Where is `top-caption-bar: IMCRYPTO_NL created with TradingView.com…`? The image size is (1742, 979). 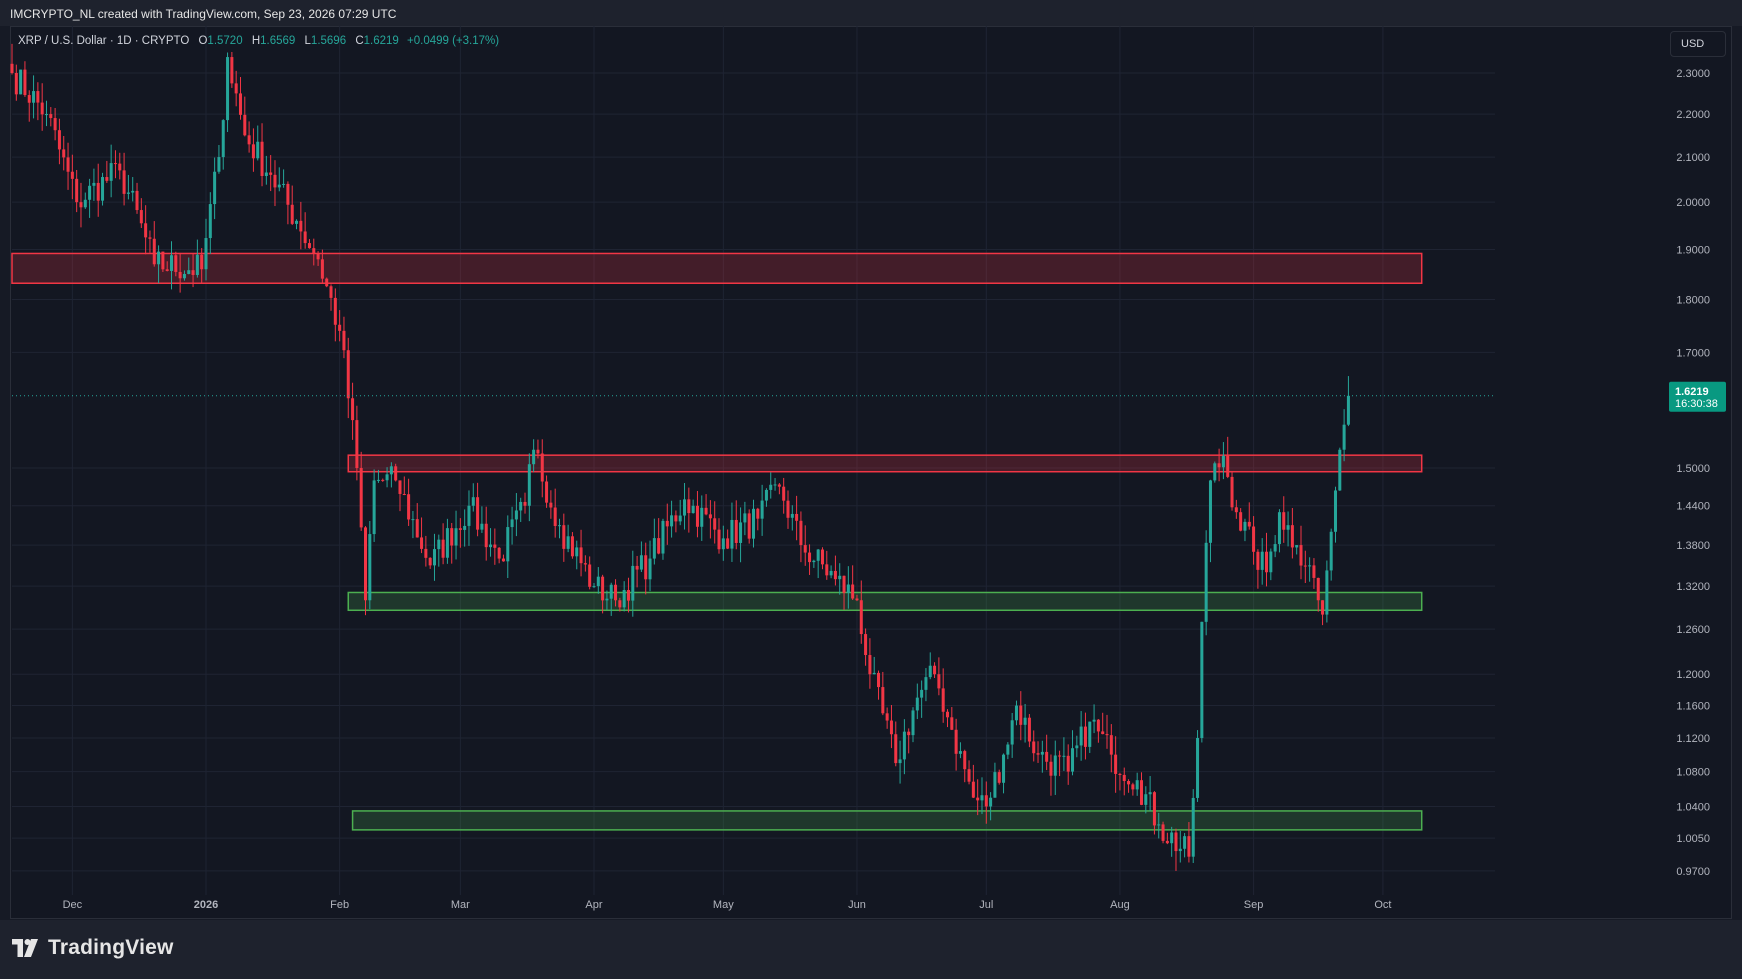 top-caption-bar: IMCRYPTO_NL created with TradingView.com… is located at coordinates (871, 13).